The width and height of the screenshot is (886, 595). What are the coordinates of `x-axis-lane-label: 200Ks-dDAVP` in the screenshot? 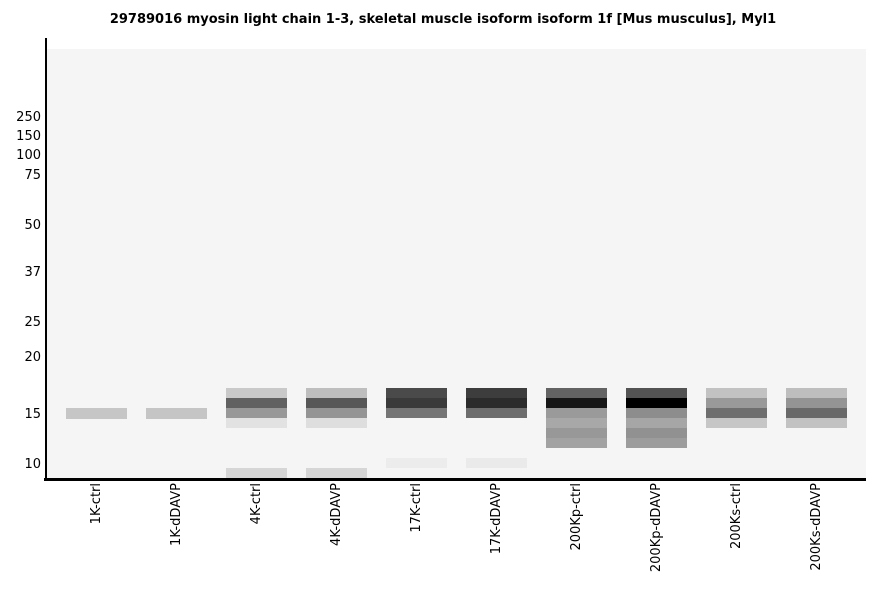 It's located at (816, 527).